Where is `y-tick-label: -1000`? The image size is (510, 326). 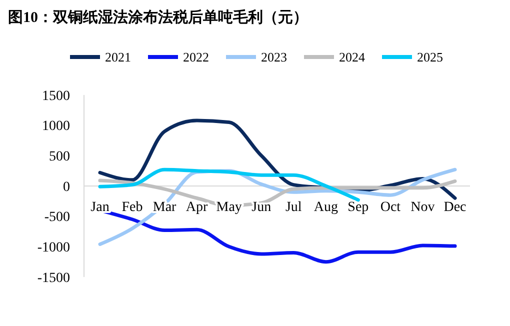 y-tick-label: -1000 is located at coordinates (53, 248).